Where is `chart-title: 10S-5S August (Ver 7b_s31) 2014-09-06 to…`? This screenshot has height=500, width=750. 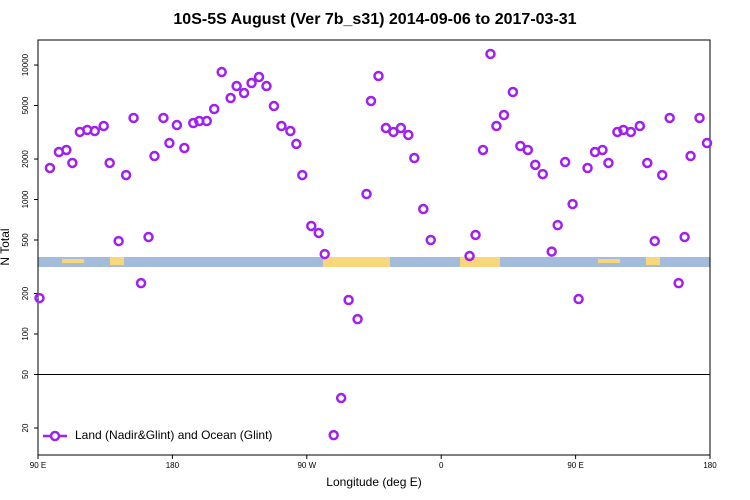 chart-title: 10S-5S August (Ver 7b_s31) 2014-09-06 to… is located at coordinates (374, 19).